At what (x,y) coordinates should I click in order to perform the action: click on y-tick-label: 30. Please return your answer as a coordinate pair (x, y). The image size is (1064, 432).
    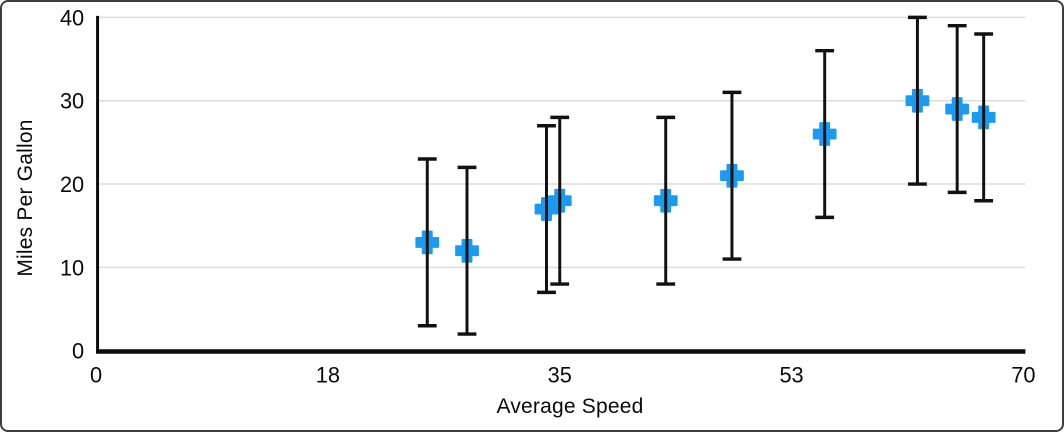
    Looking at the image, I should click on (72, 101).